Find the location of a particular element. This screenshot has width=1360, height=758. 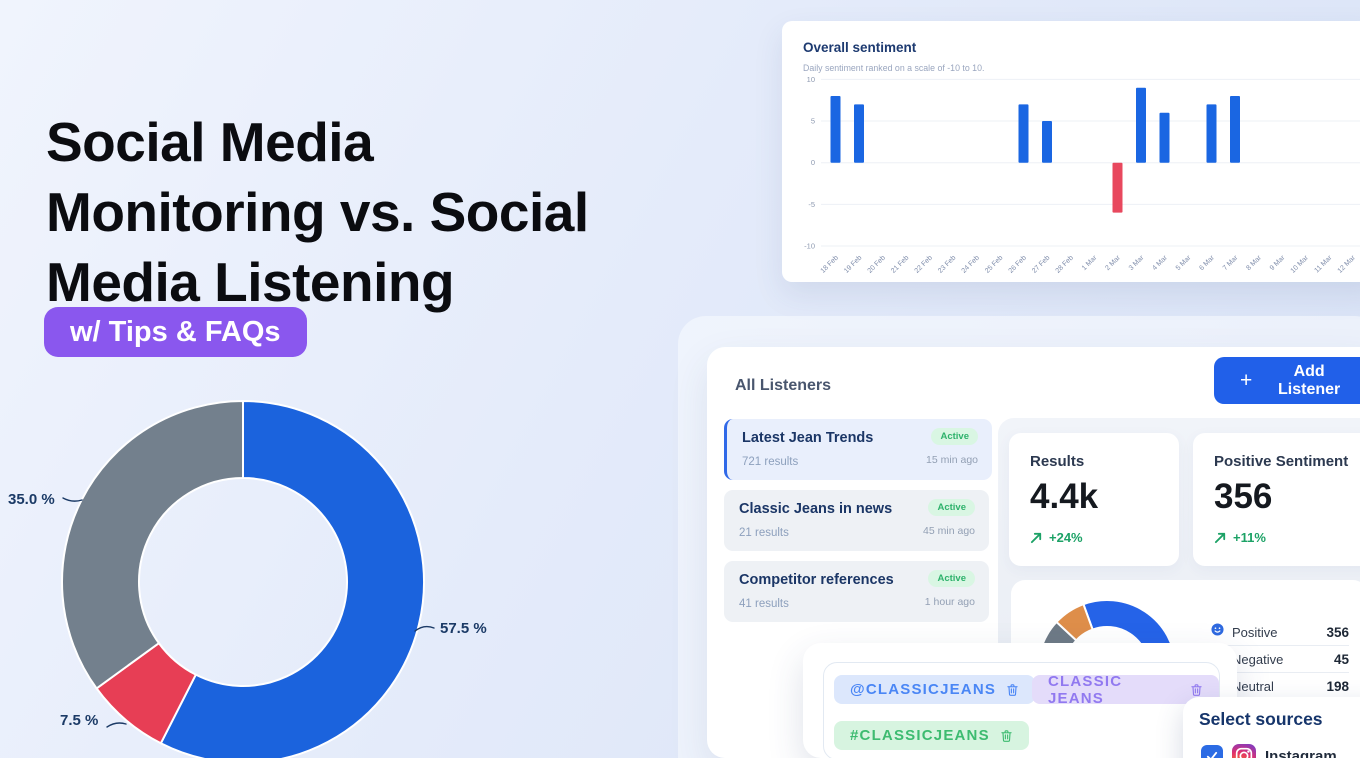

select-sources-card: Select sources Instagram is located at coordinates (1271, 727).